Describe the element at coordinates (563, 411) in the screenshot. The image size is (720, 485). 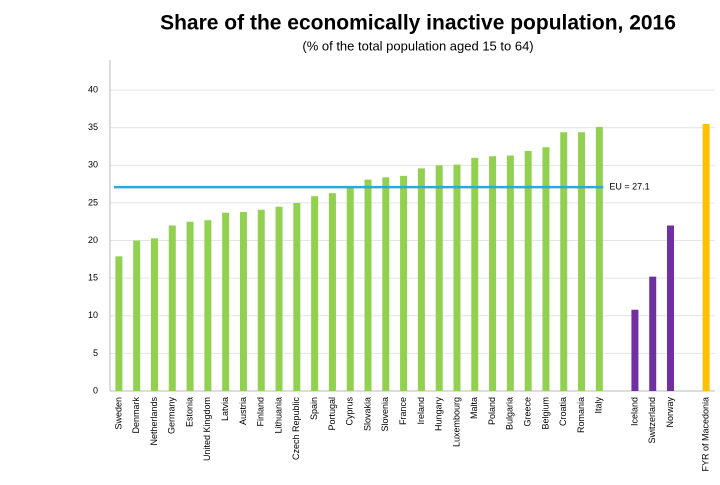
I see `x-tick-label: Croatia` at that location.